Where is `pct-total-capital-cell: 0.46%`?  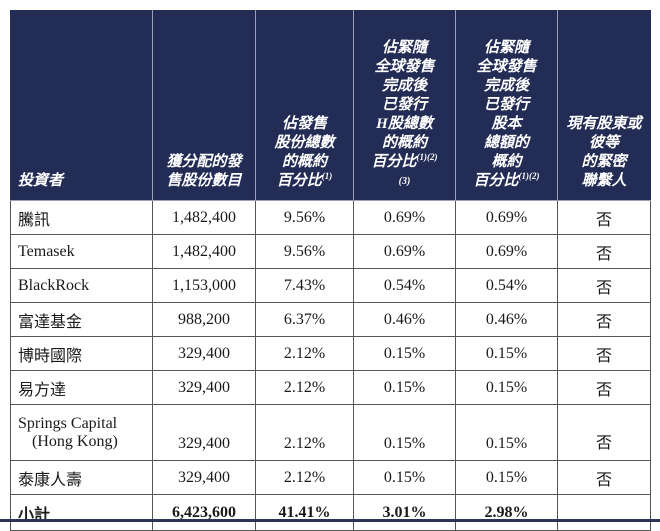 pct-total-capital-cell: 0.46% is located at coordinates (506, 319).